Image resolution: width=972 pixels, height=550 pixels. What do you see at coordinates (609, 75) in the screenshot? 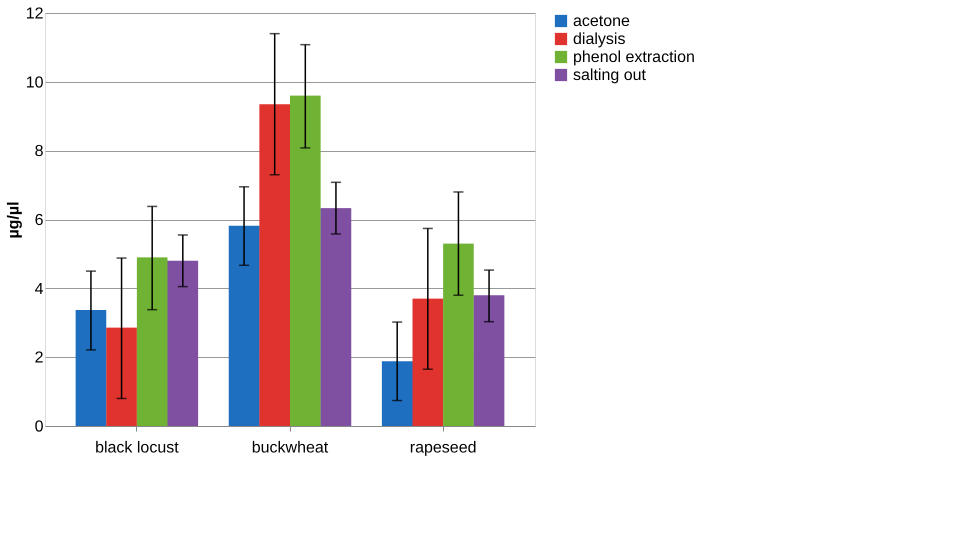
I see `legend-label: salting out` at bounding box center [609, 75].